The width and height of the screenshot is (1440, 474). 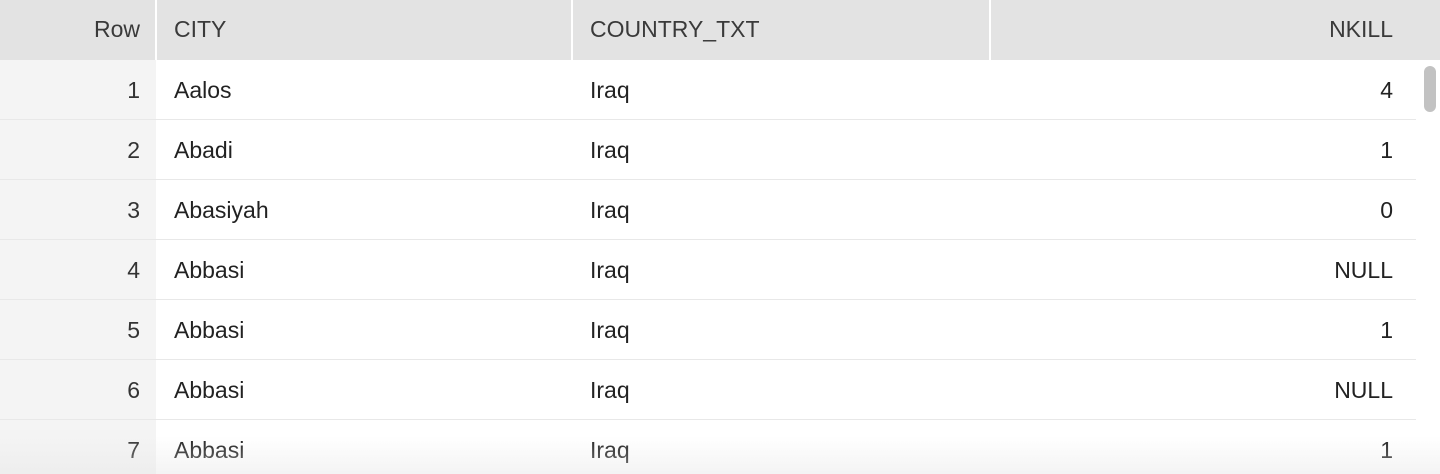 I want to click on row-number: 4, so click(x=133, y=270).